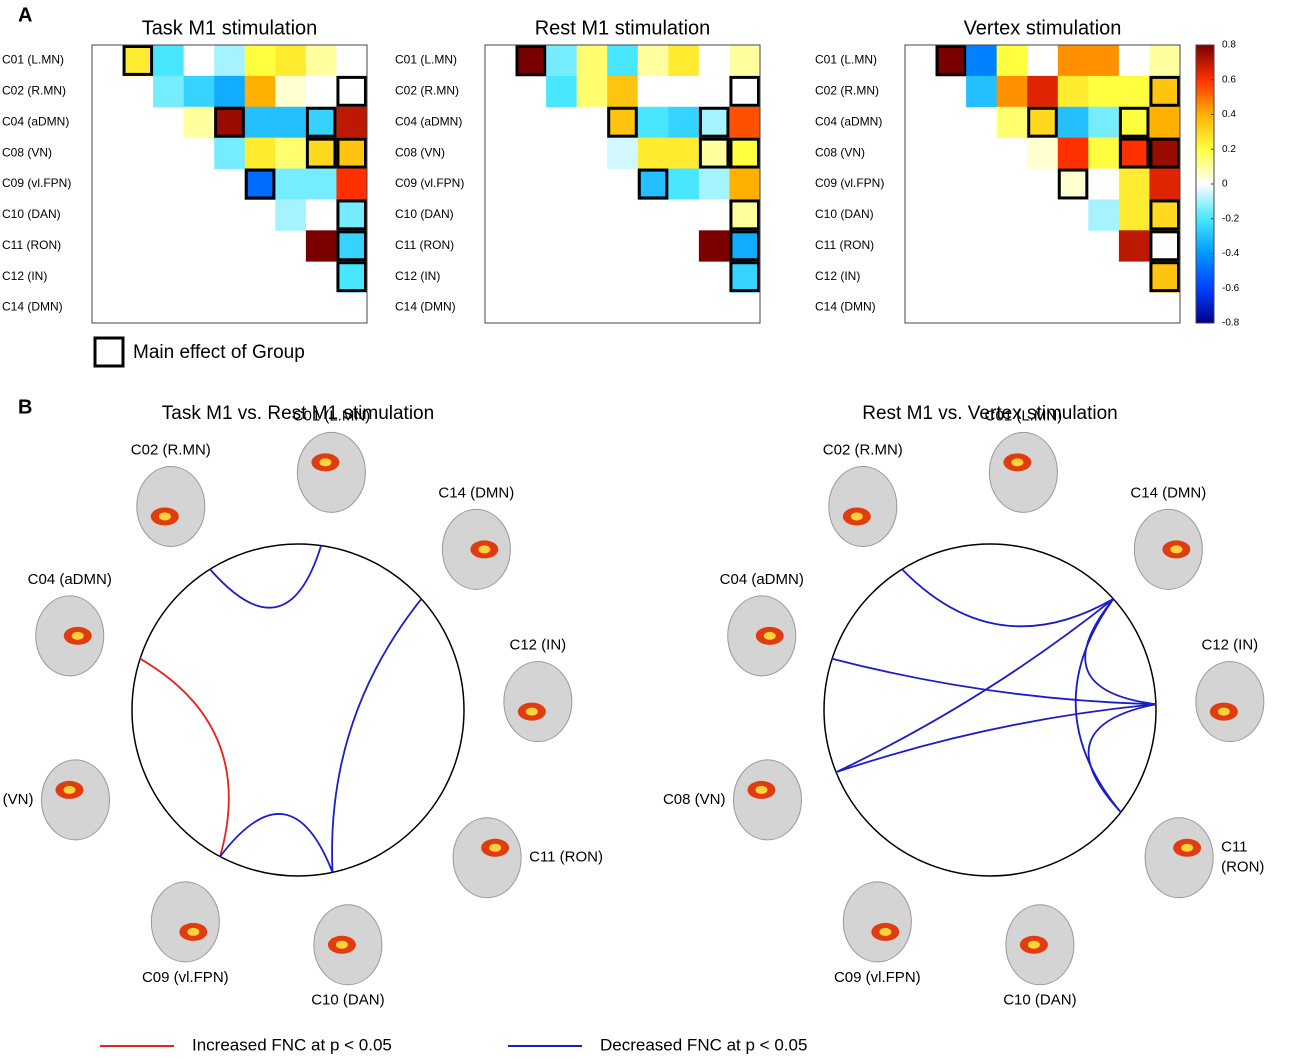 The image size is (1300, 1058). I want to click on colorbar-tick-label: -0.8, so click(1231, 323).